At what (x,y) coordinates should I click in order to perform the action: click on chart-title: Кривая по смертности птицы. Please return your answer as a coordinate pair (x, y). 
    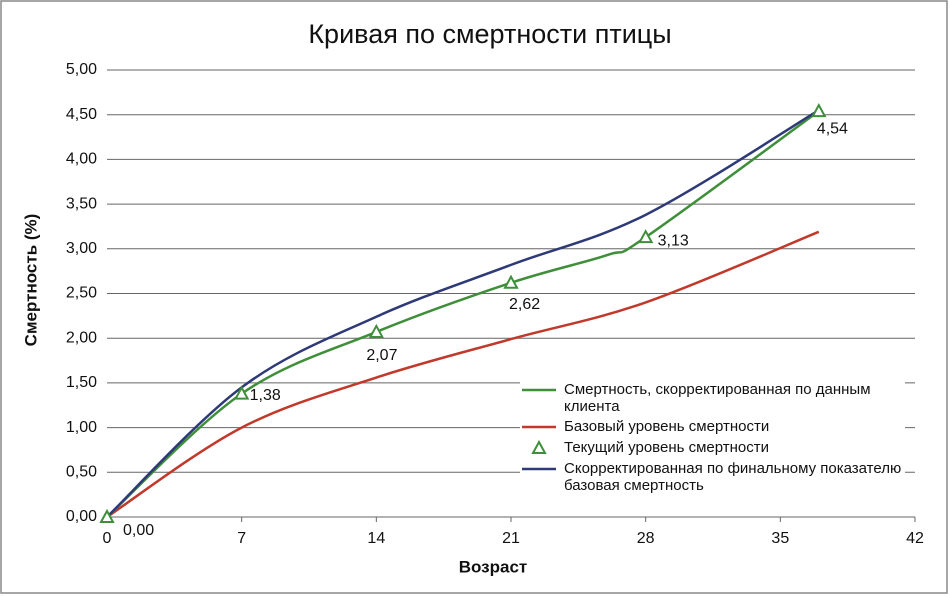
    Looking at the image, I should click on (489, 34).